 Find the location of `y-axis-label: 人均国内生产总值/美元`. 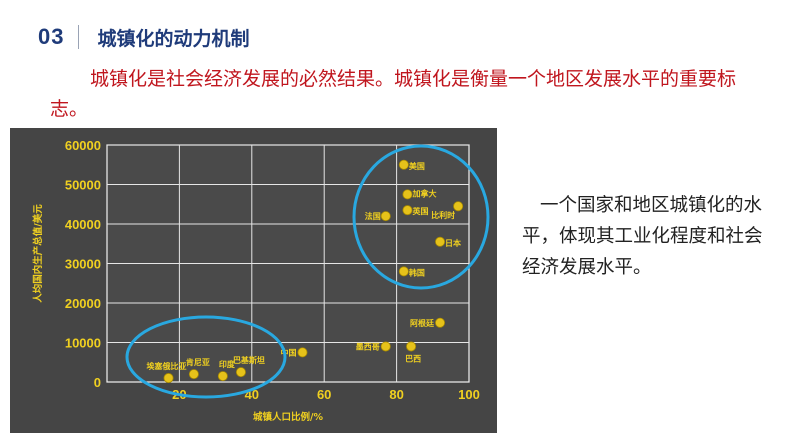

y-axis-label: 人均国内生产总值/美元 is located at coordinates (38, 253).